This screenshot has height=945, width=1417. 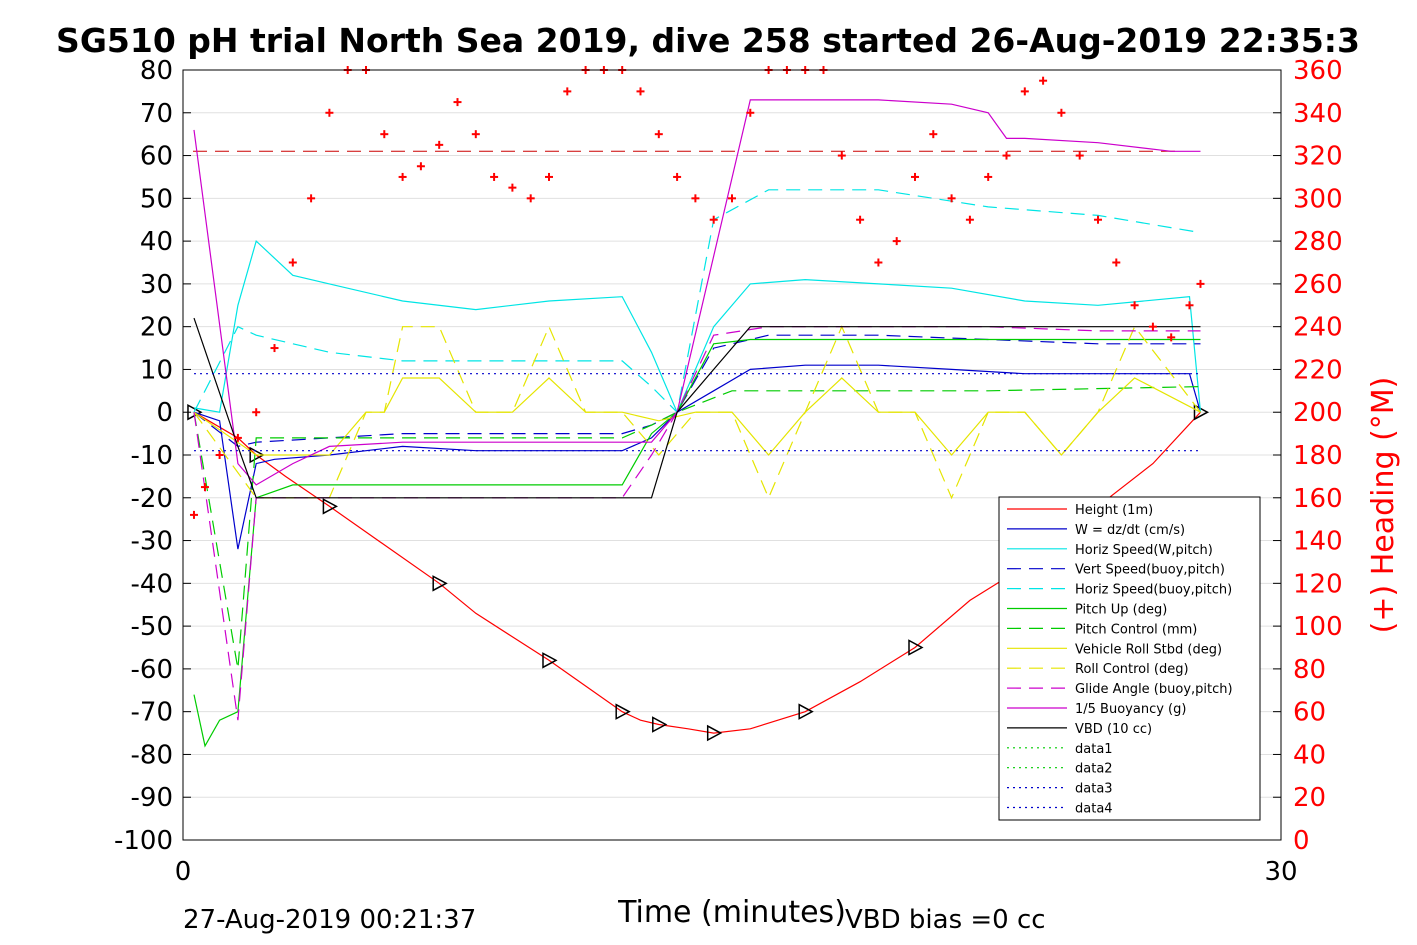 What do you see at coordinates (1094, 789) in the screenshot?
I see `legend-entry: data3` at bounding box center [1094, 789].